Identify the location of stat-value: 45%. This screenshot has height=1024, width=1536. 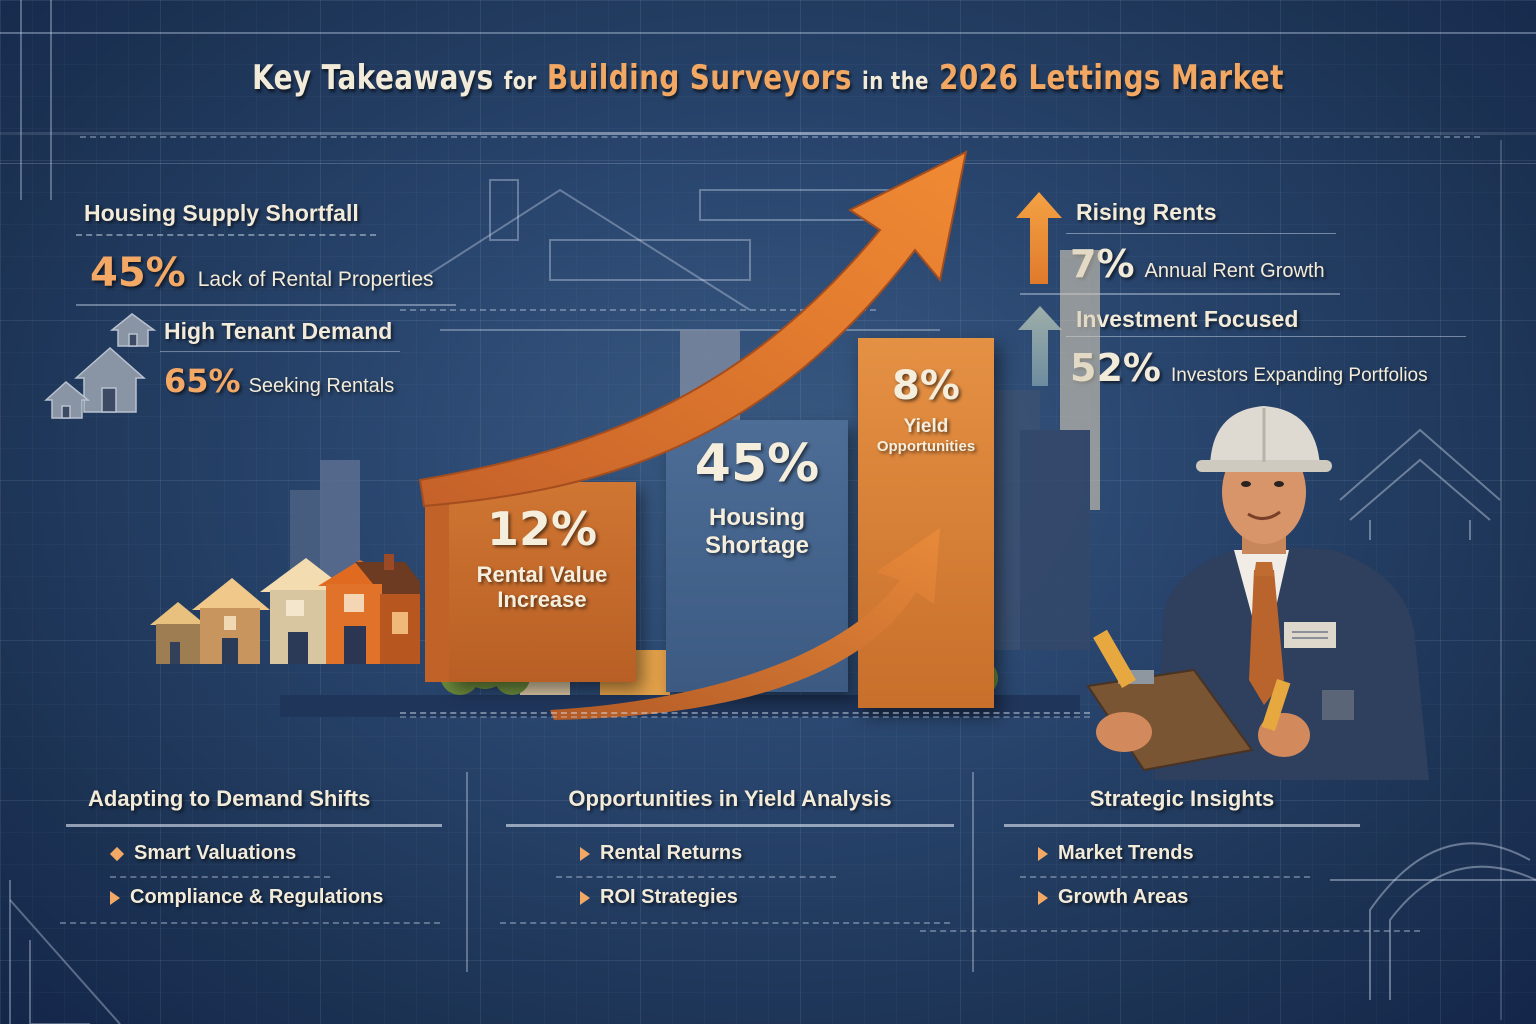
(138, 273).